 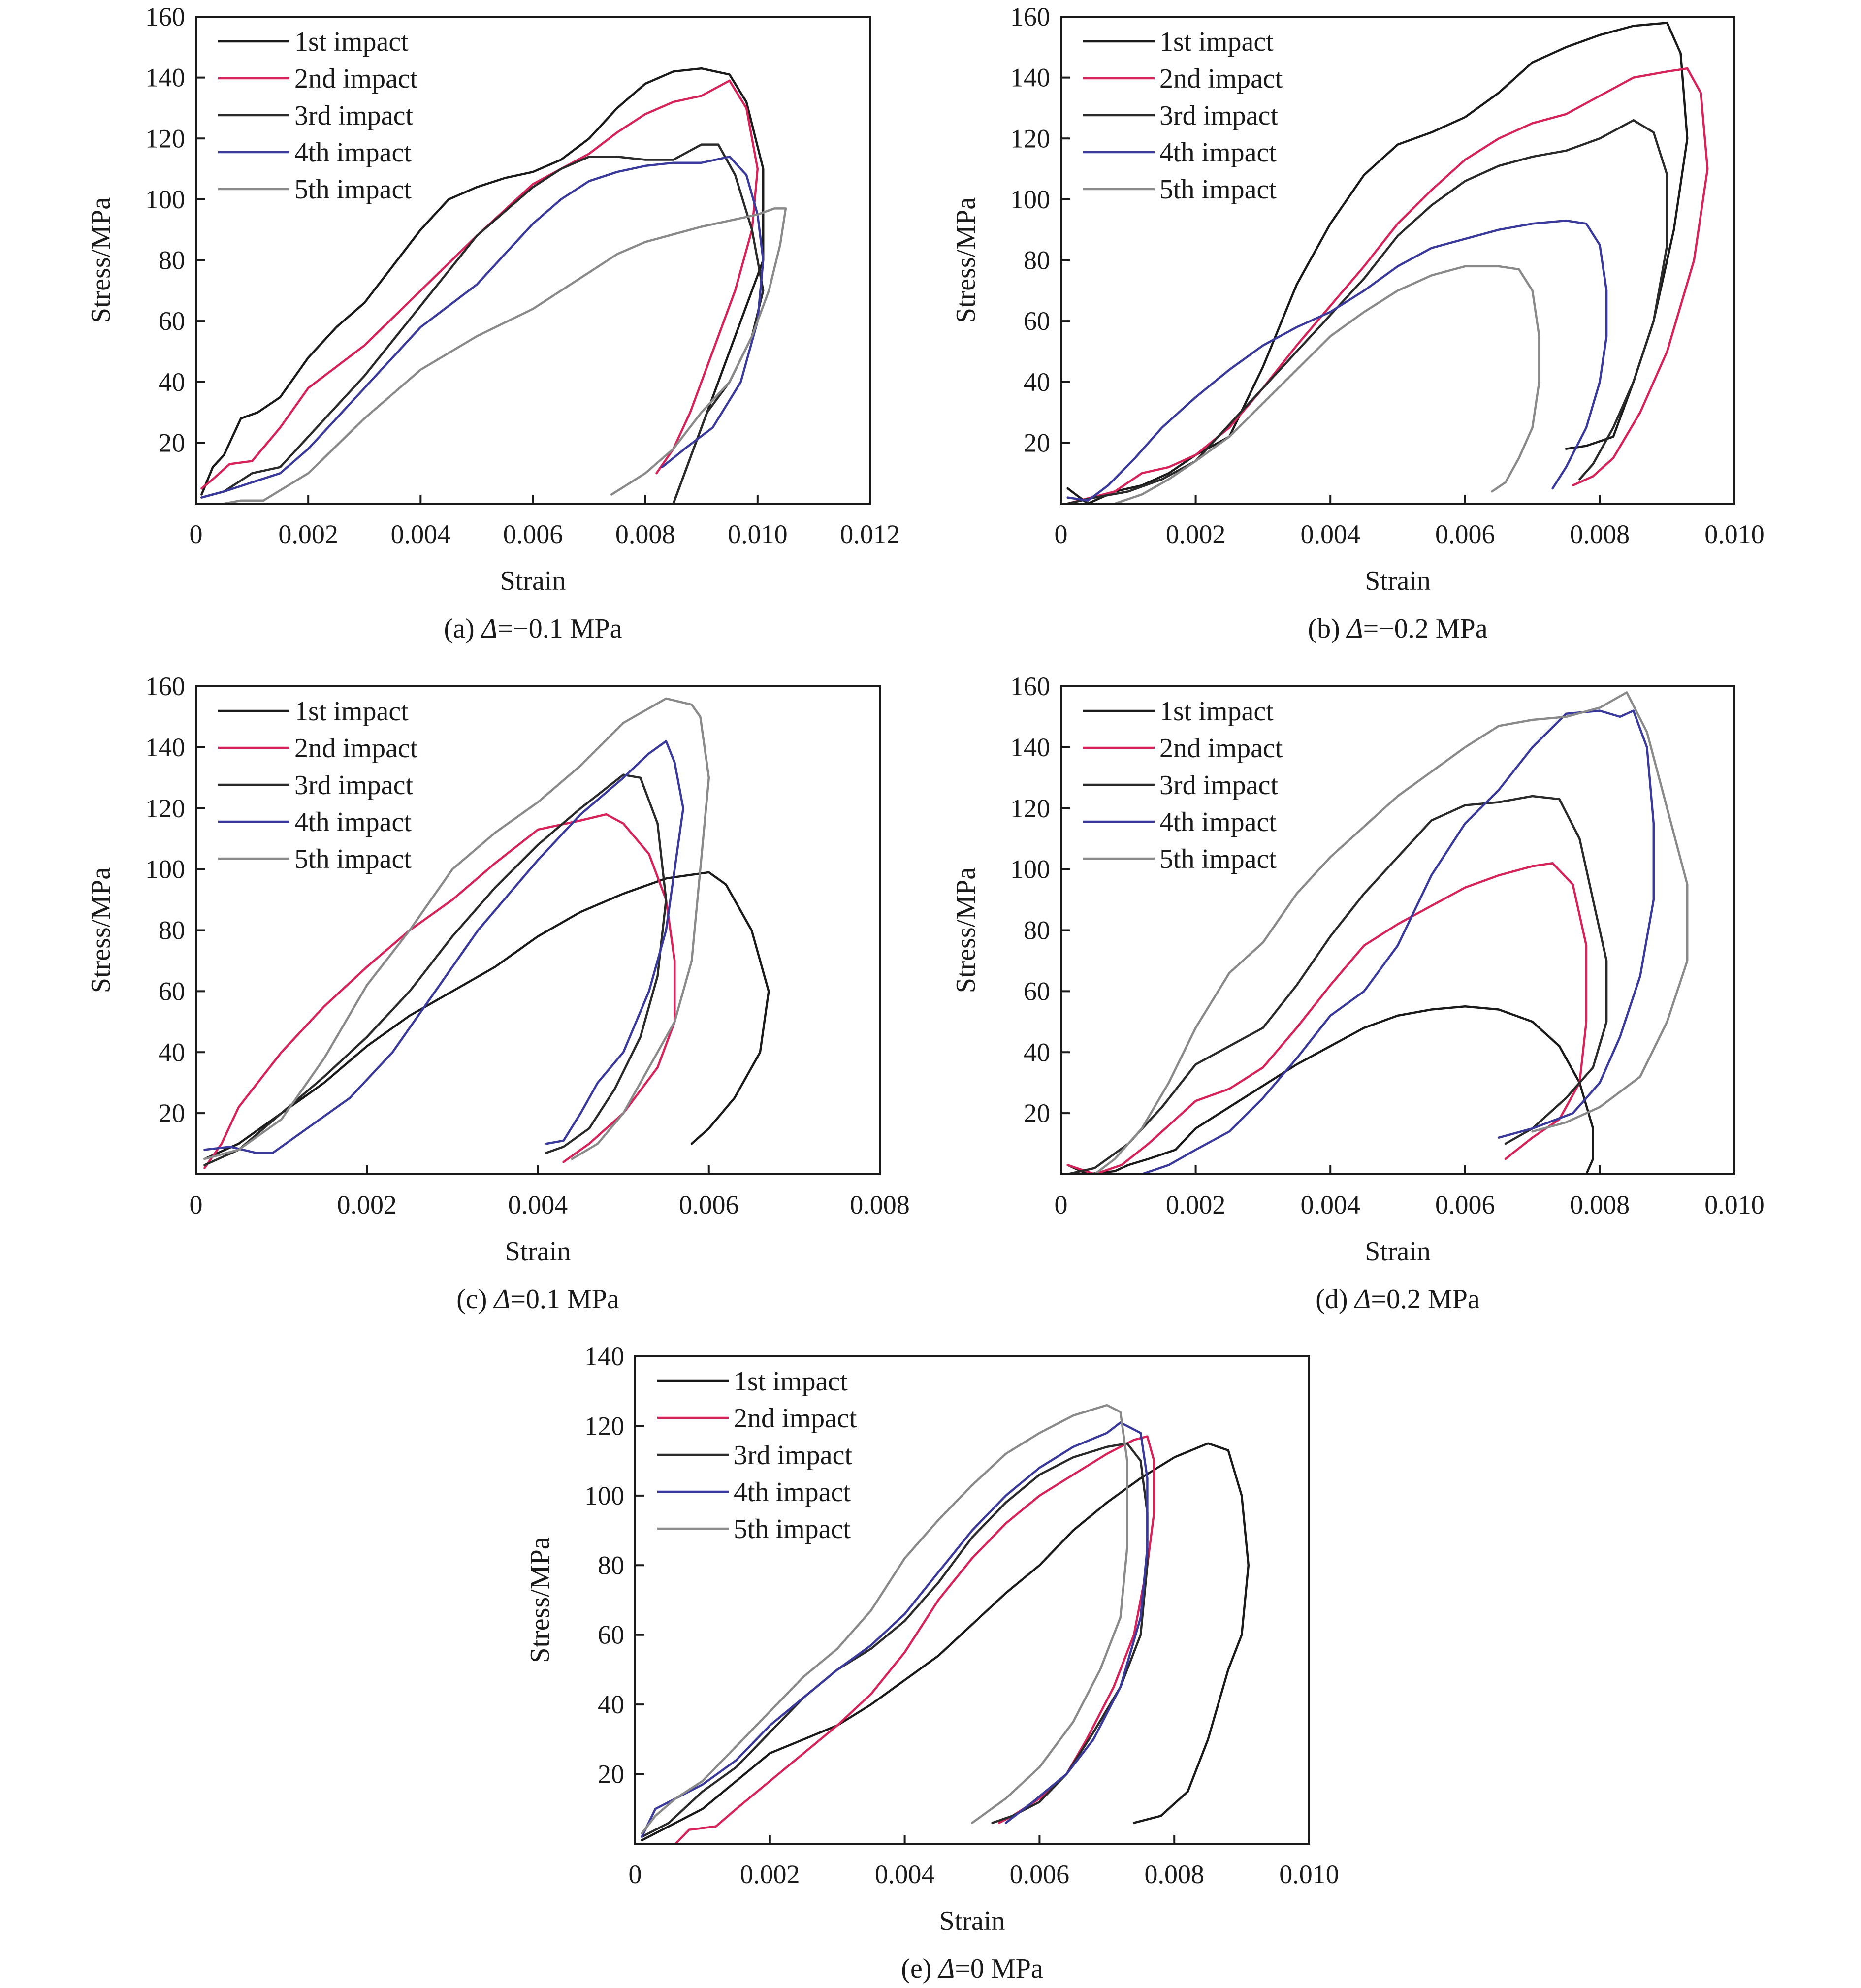 I want to click on x-tick-label: 0.008, so click(x=645, y=534).